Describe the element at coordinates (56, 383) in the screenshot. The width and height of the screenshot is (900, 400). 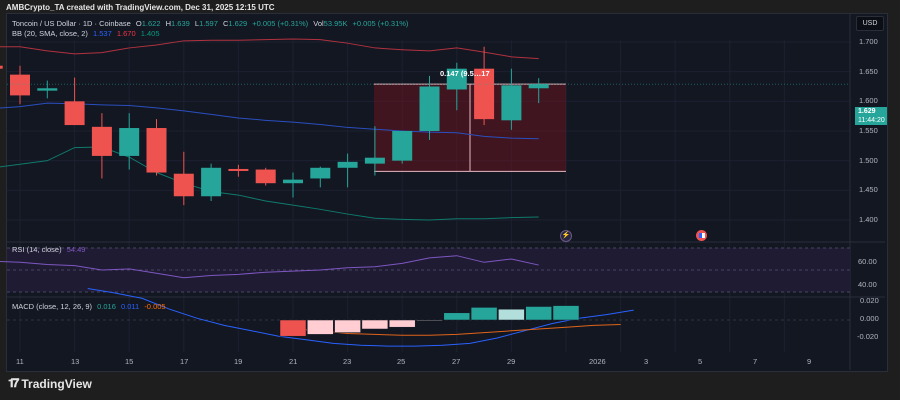
I see `brand-name: TradingView` at that location.